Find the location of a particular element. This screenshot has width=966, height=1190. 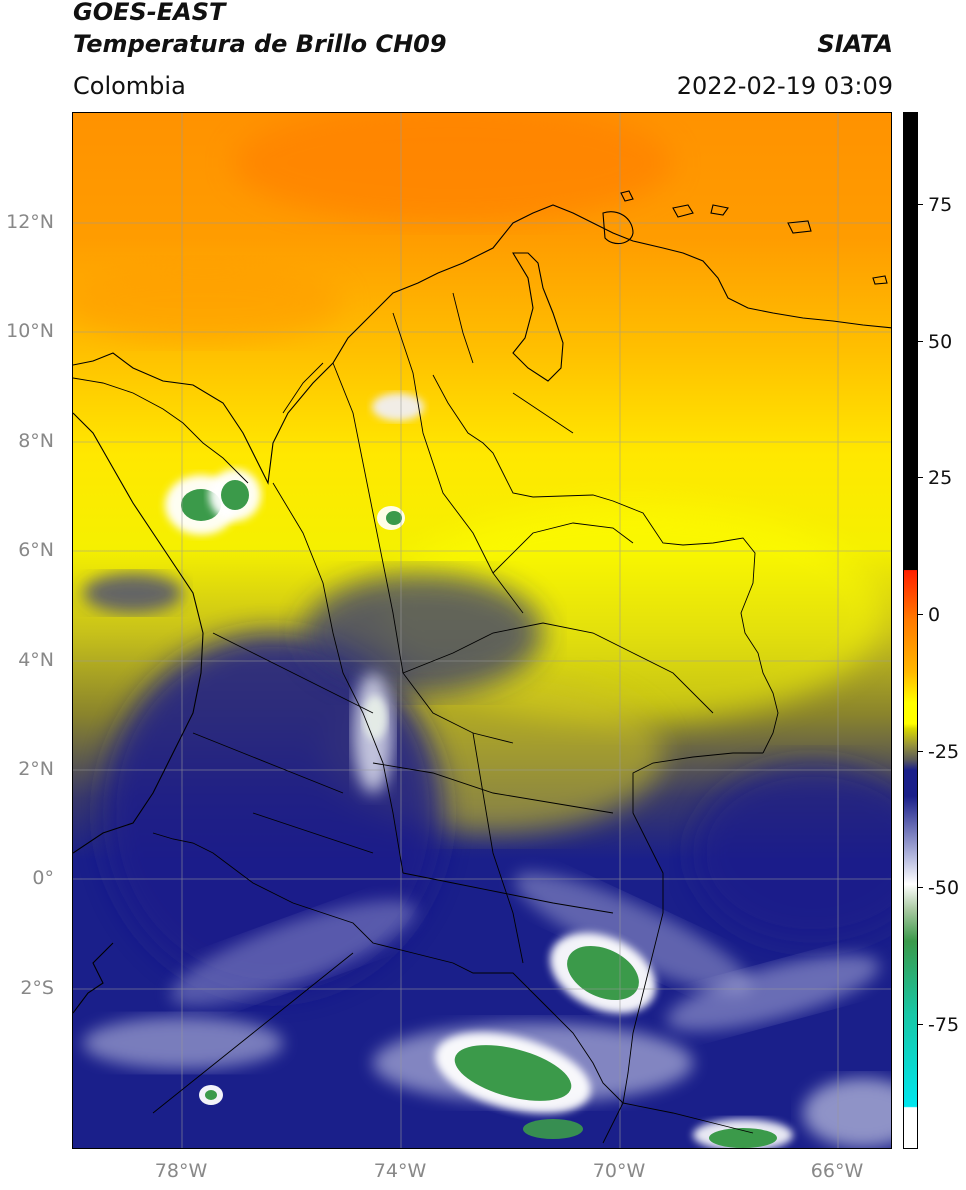

colorbar-tick-label: -75 is located at coordinates (944, 1025).